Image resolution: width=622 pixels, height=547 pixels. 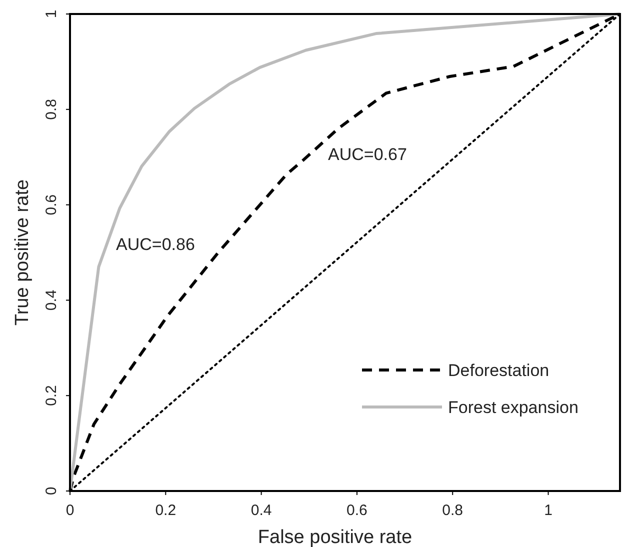 I want to click on y-tick-label: 0.8, so click(x=51, y=109).